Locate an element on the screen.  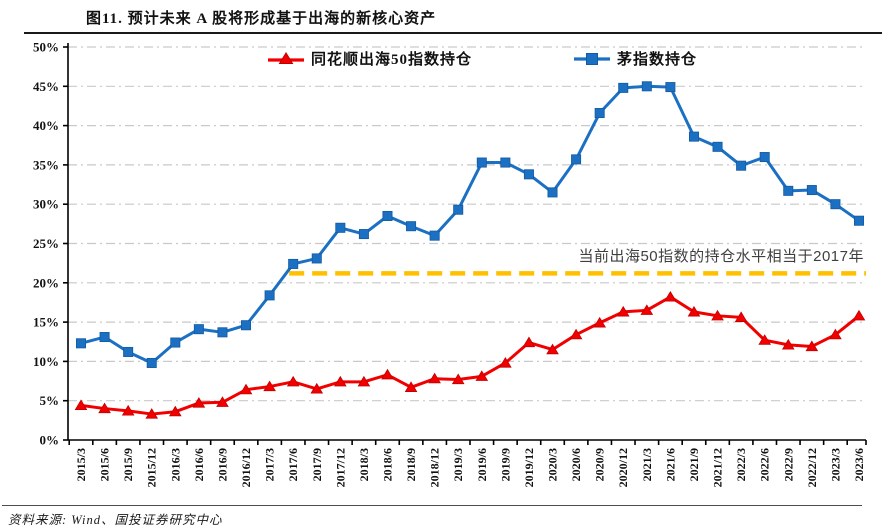
x-tick-label: 2021/6 is located at coordinates (670, 464).